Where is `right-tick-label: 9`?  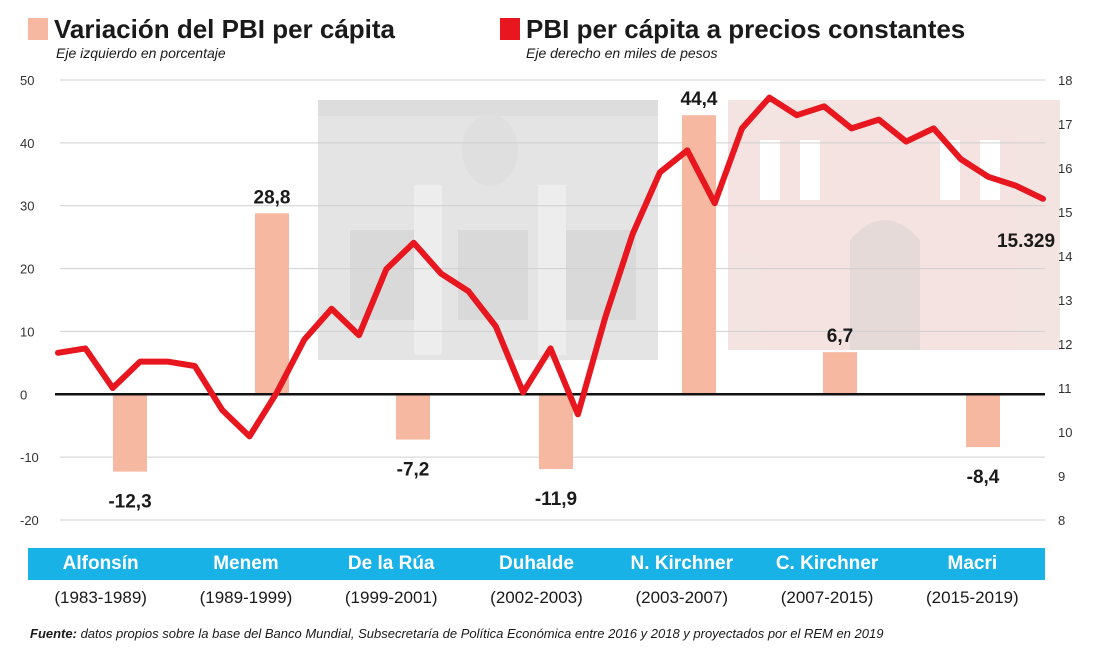 right-tick-label: 9 is located at coordinates (1061, 476).